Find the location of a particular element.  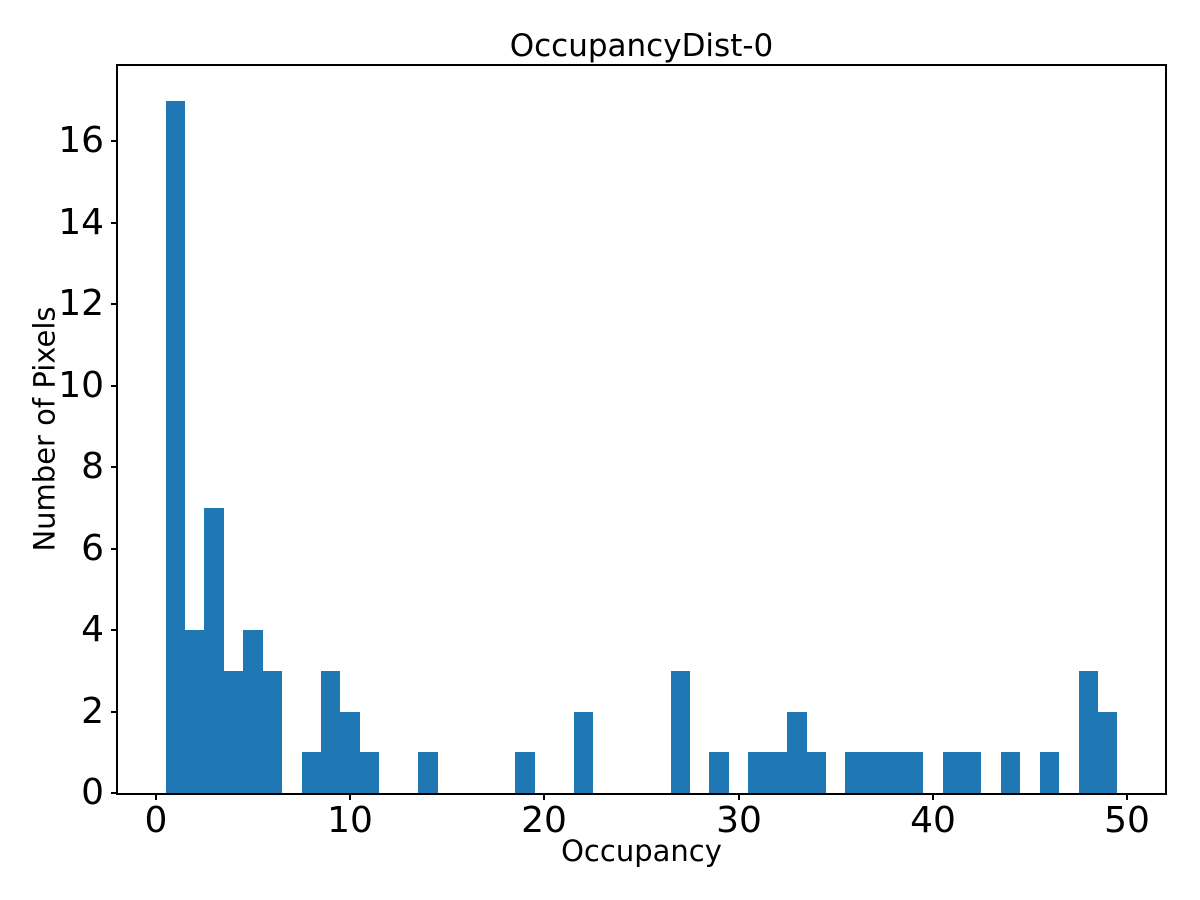

y-tick-label: 2 is located at coordinates (92, 711).